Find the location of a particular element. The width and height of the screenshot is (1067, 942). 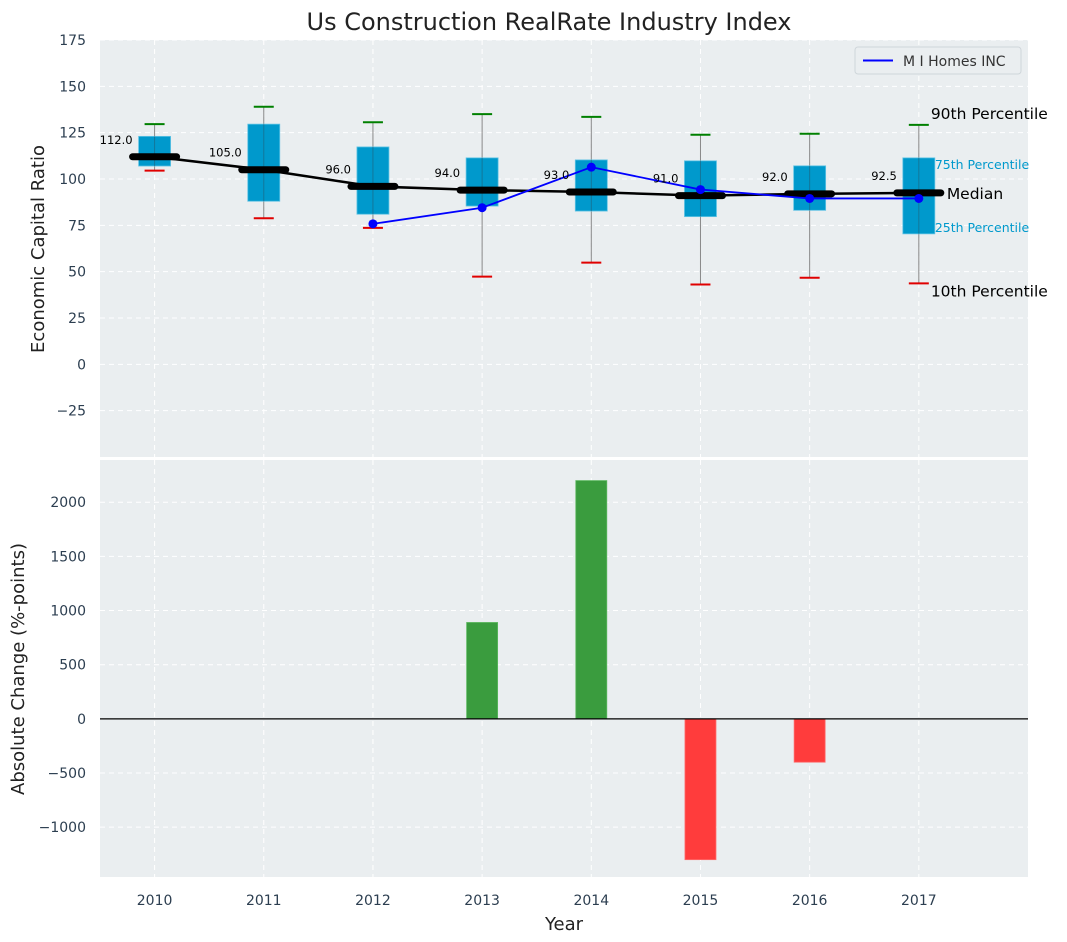

annotation-90th-percentile: 90th Percentile is located at coordinates (989, 114).